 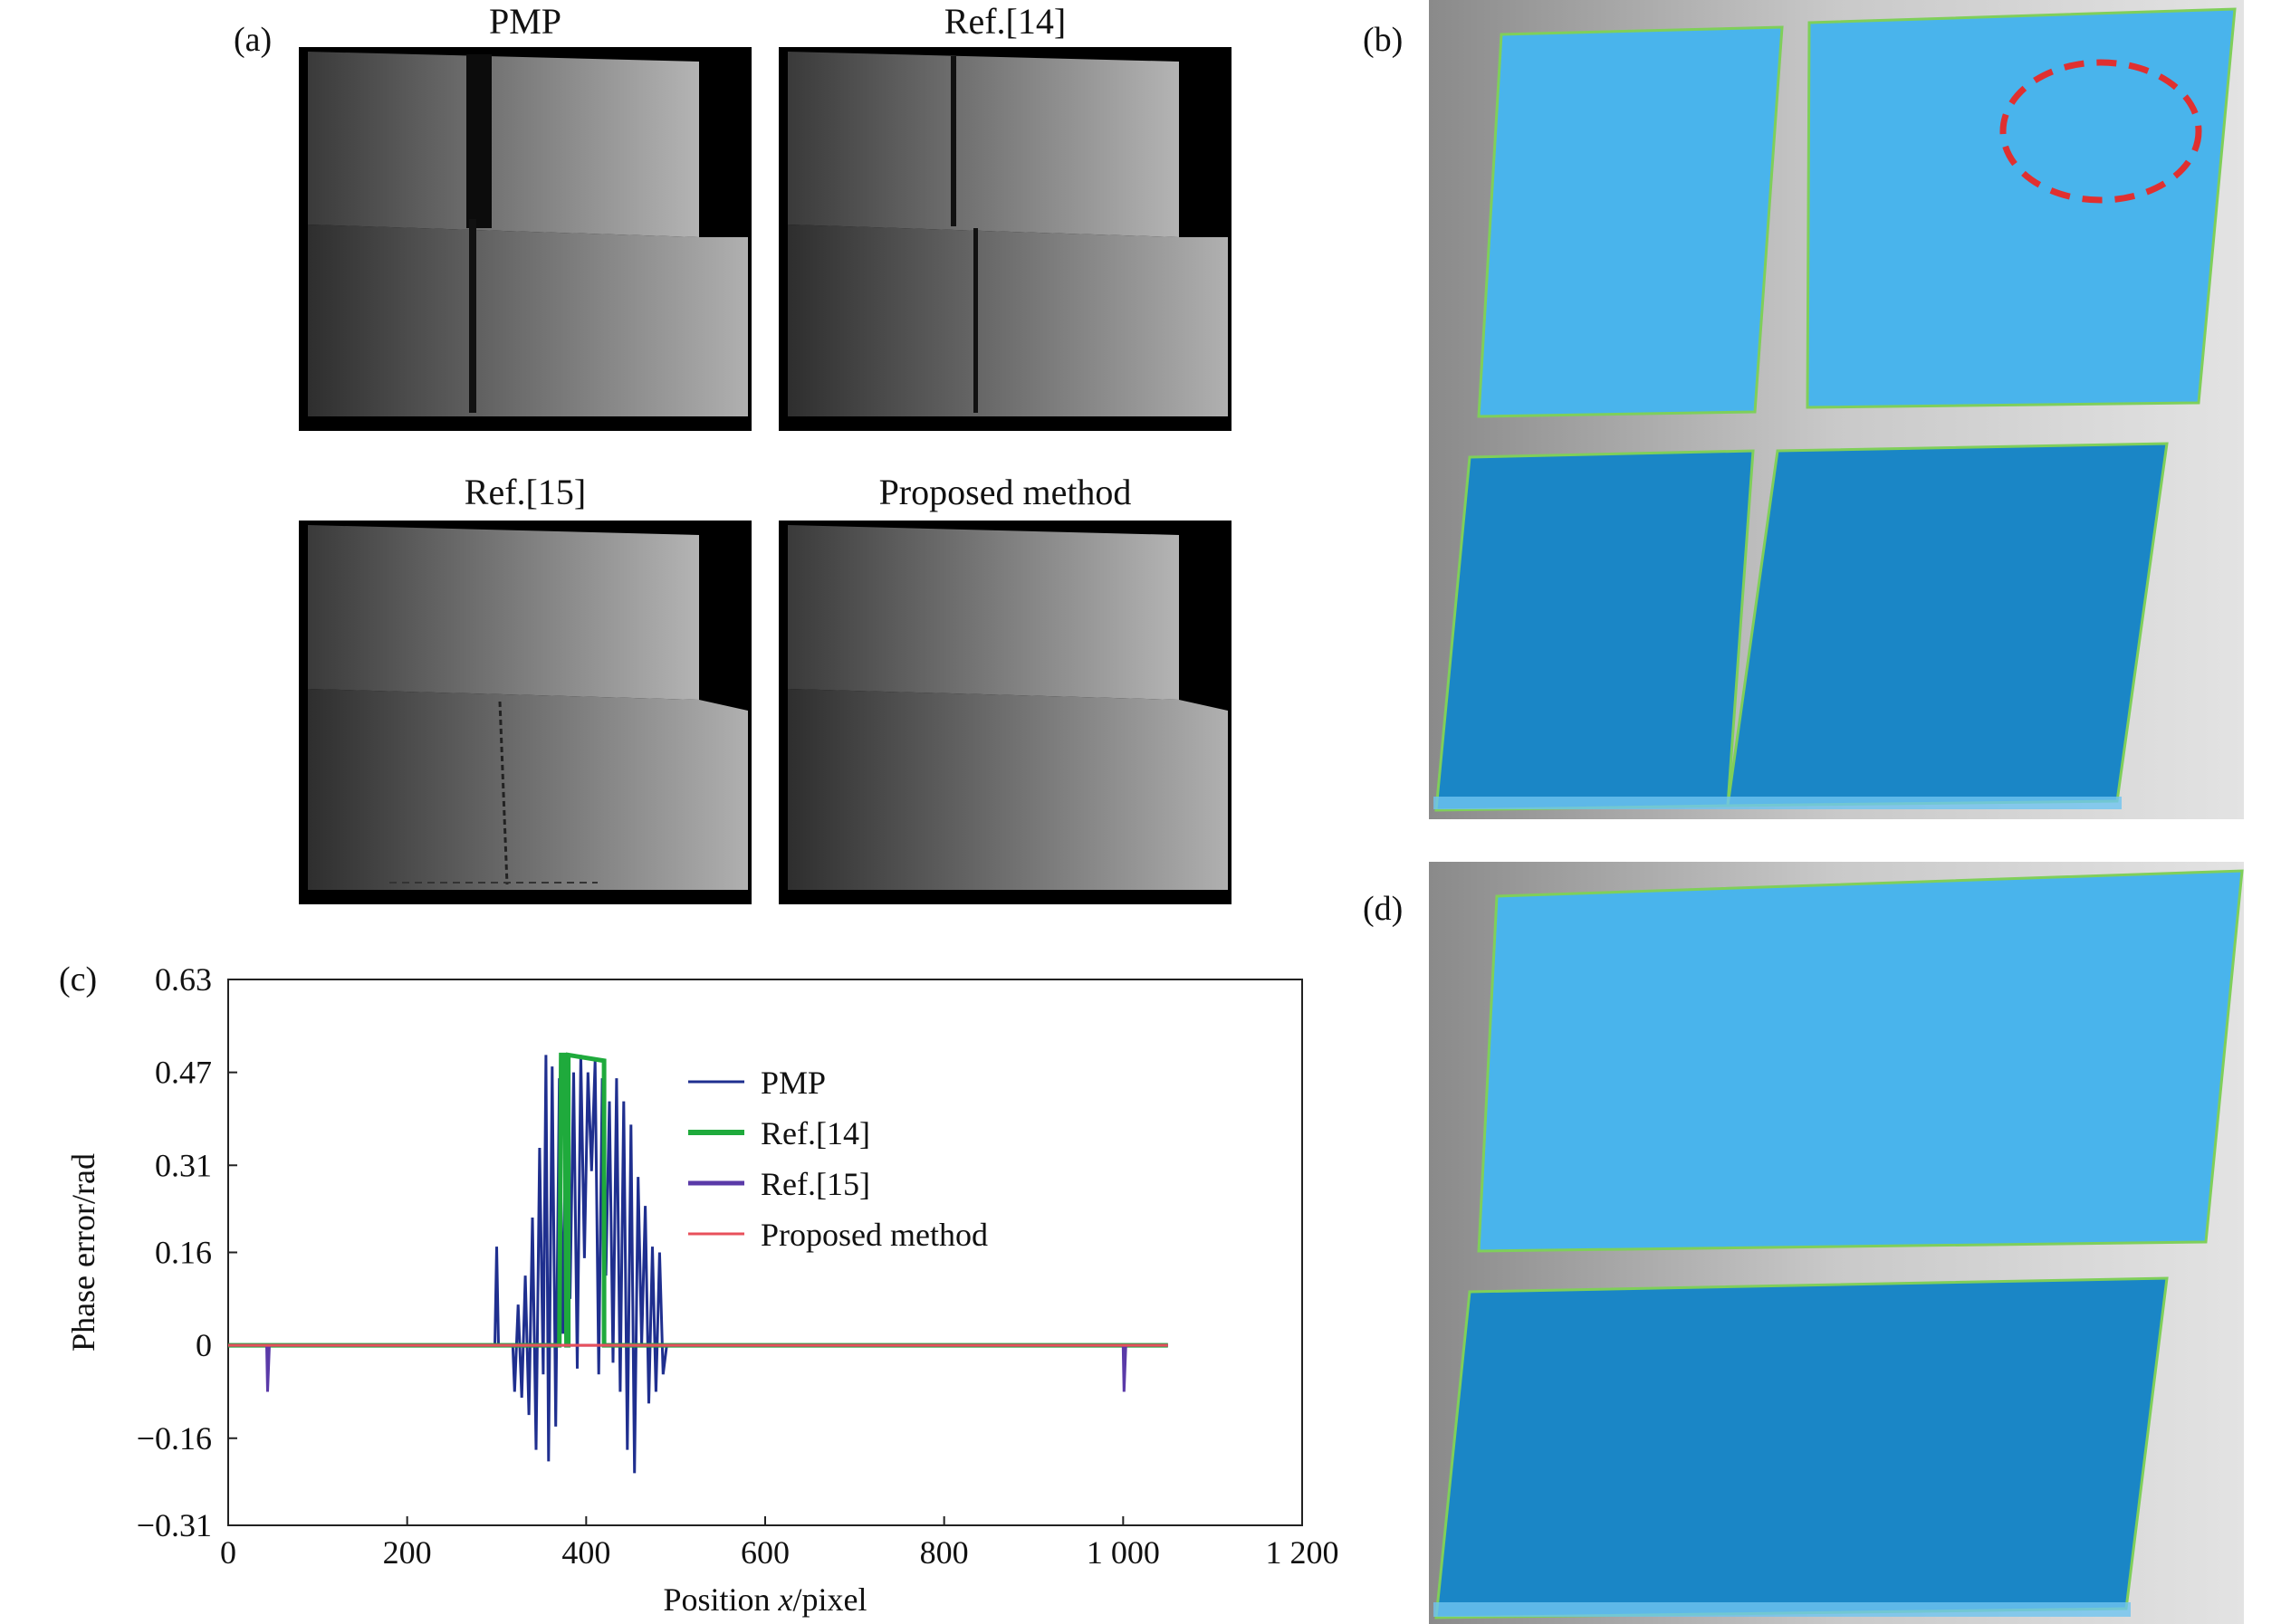 What do you see at coordinates (1006, 239) in the screenshot?
I see `phase-map-ref14` at bounding box center [1006, 239].